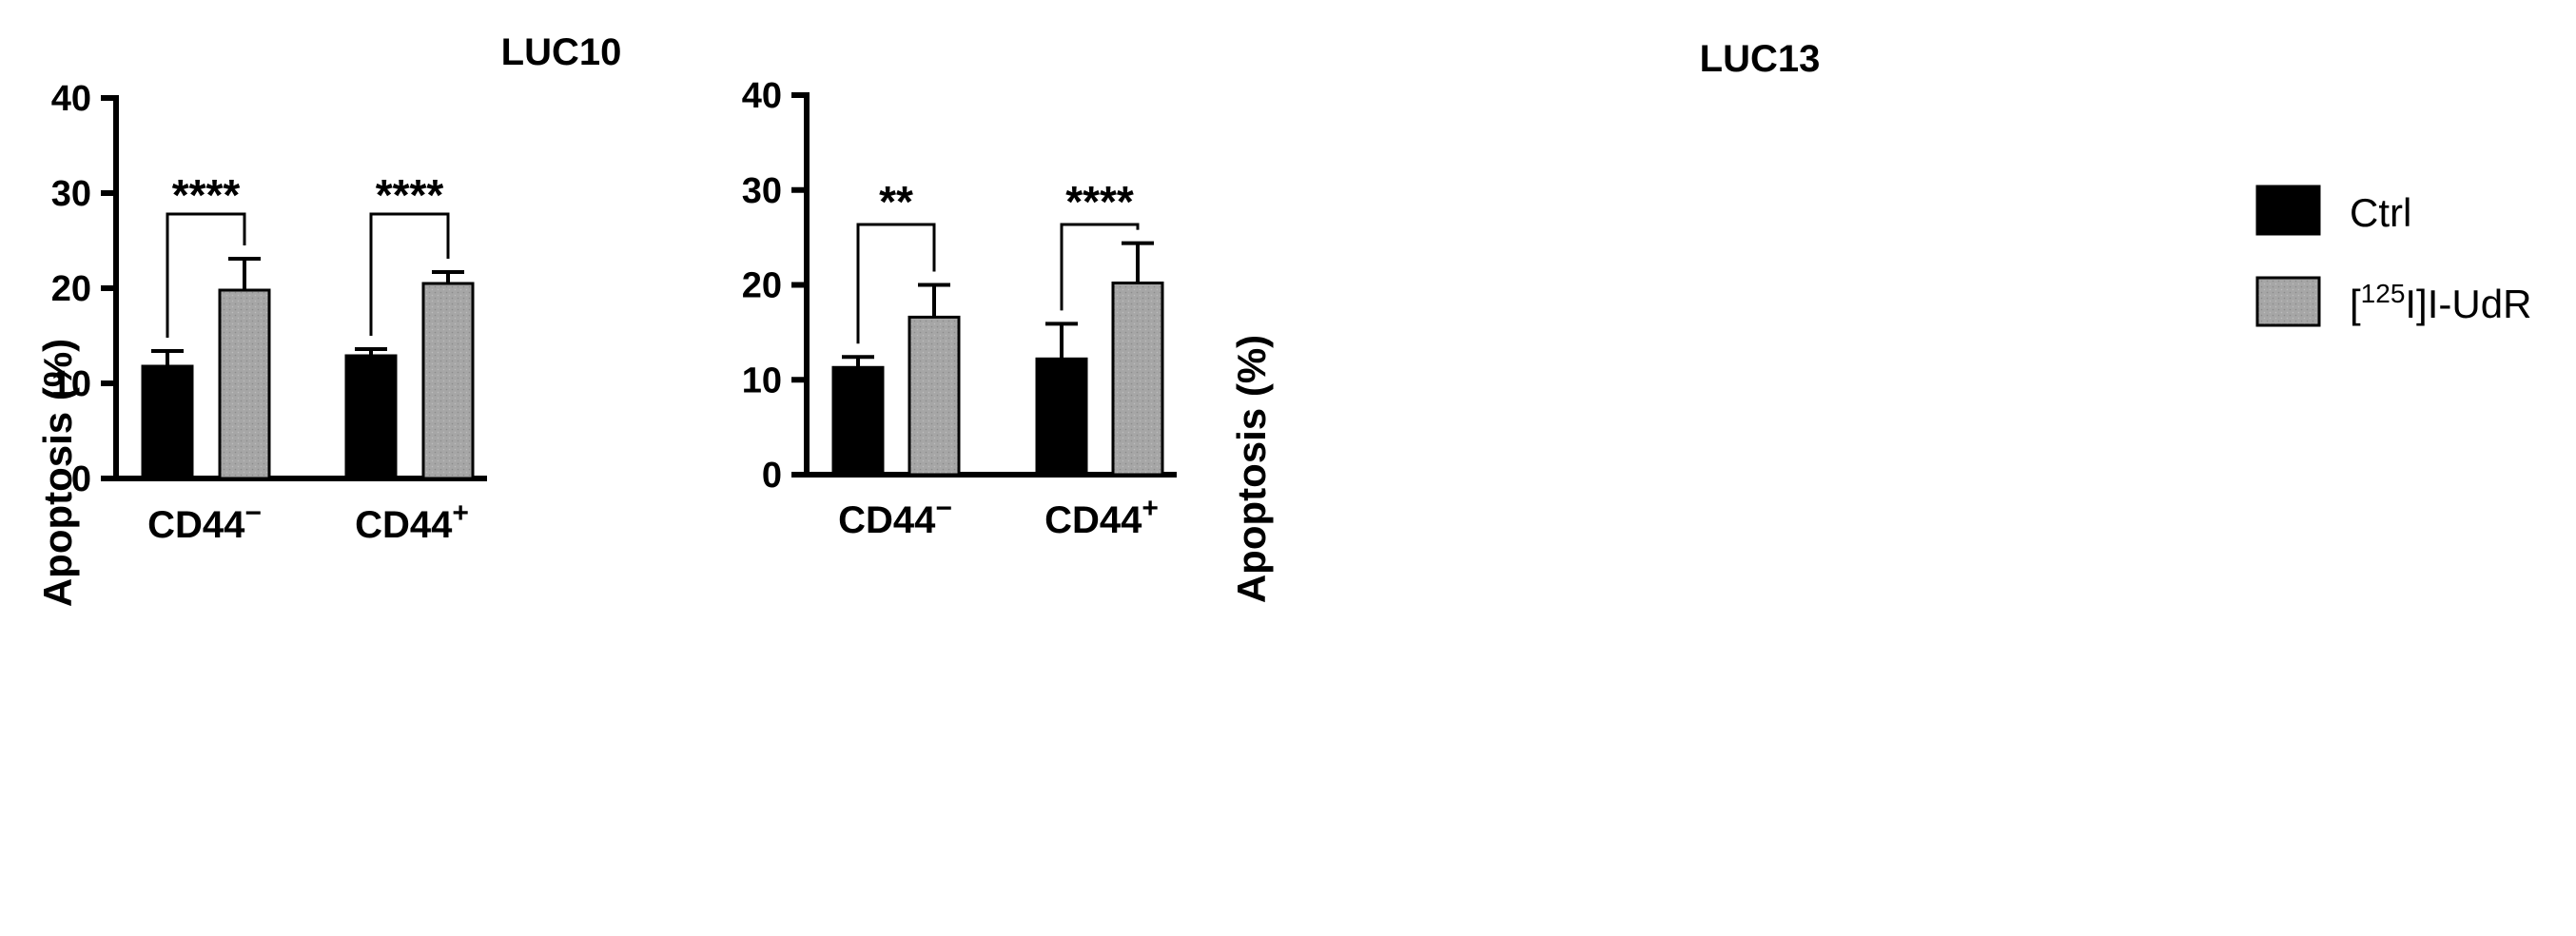 The width and height of the screenshot is (2576, 936). What do you see at coordinates (2288, 301) in the screenshot?
I see `legend-swatch-treated` at bounding box center [2288, 301].